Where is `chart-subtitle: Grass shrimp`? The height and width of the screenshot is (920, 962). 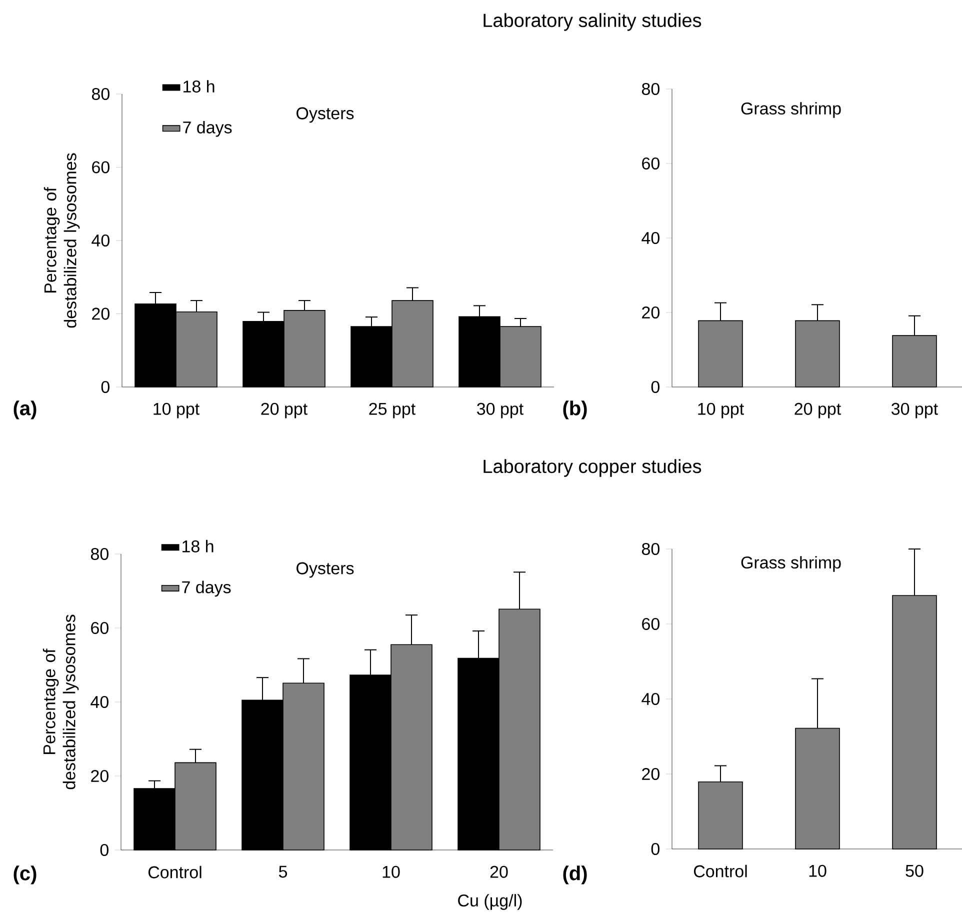
chart-subtitle: Grass shrimp is located at coordinates (791, 564).